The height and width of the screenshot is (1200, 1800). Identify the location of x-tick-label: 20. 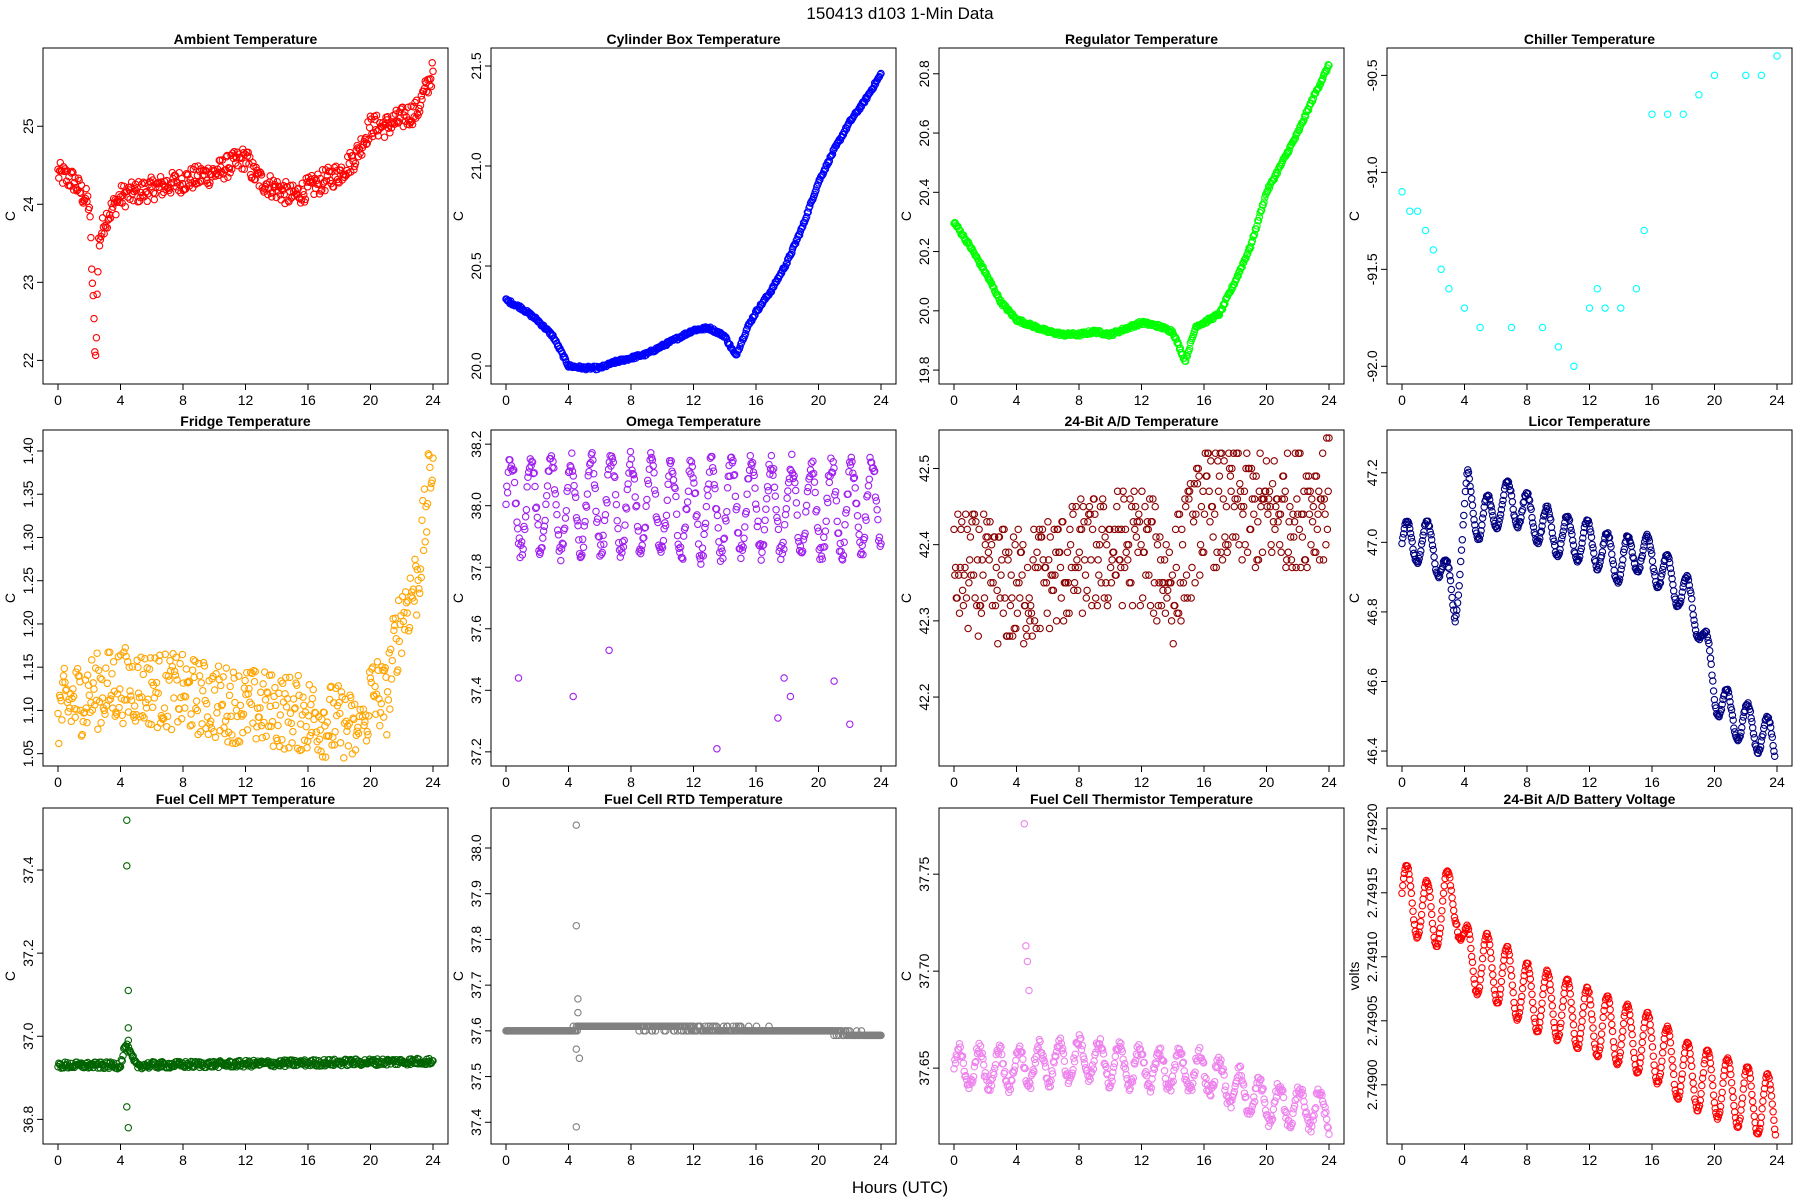
(819, 1160).